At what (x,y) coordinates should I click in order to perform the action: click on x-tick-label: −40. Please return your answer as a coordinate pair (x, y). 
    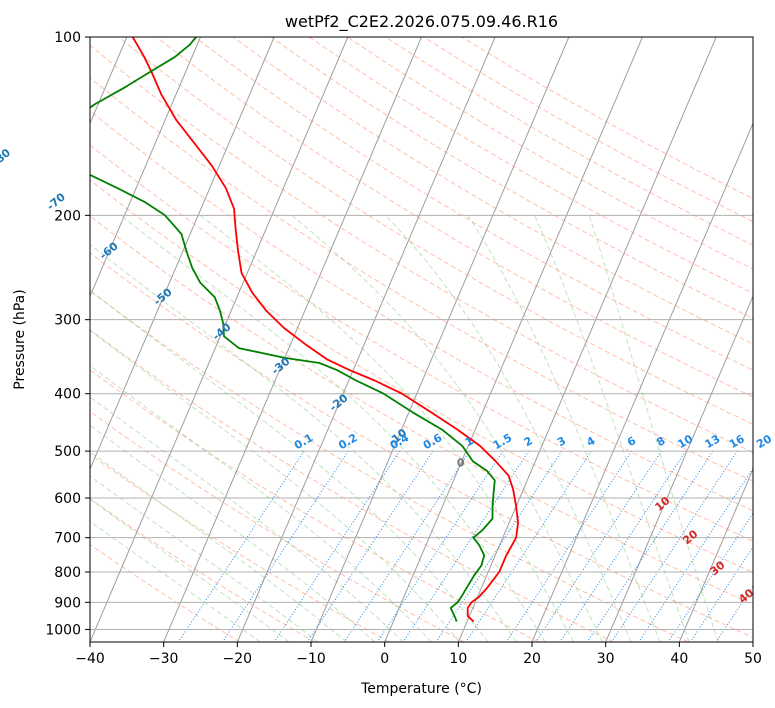
    Looking at the image, I should click on (90, 659).